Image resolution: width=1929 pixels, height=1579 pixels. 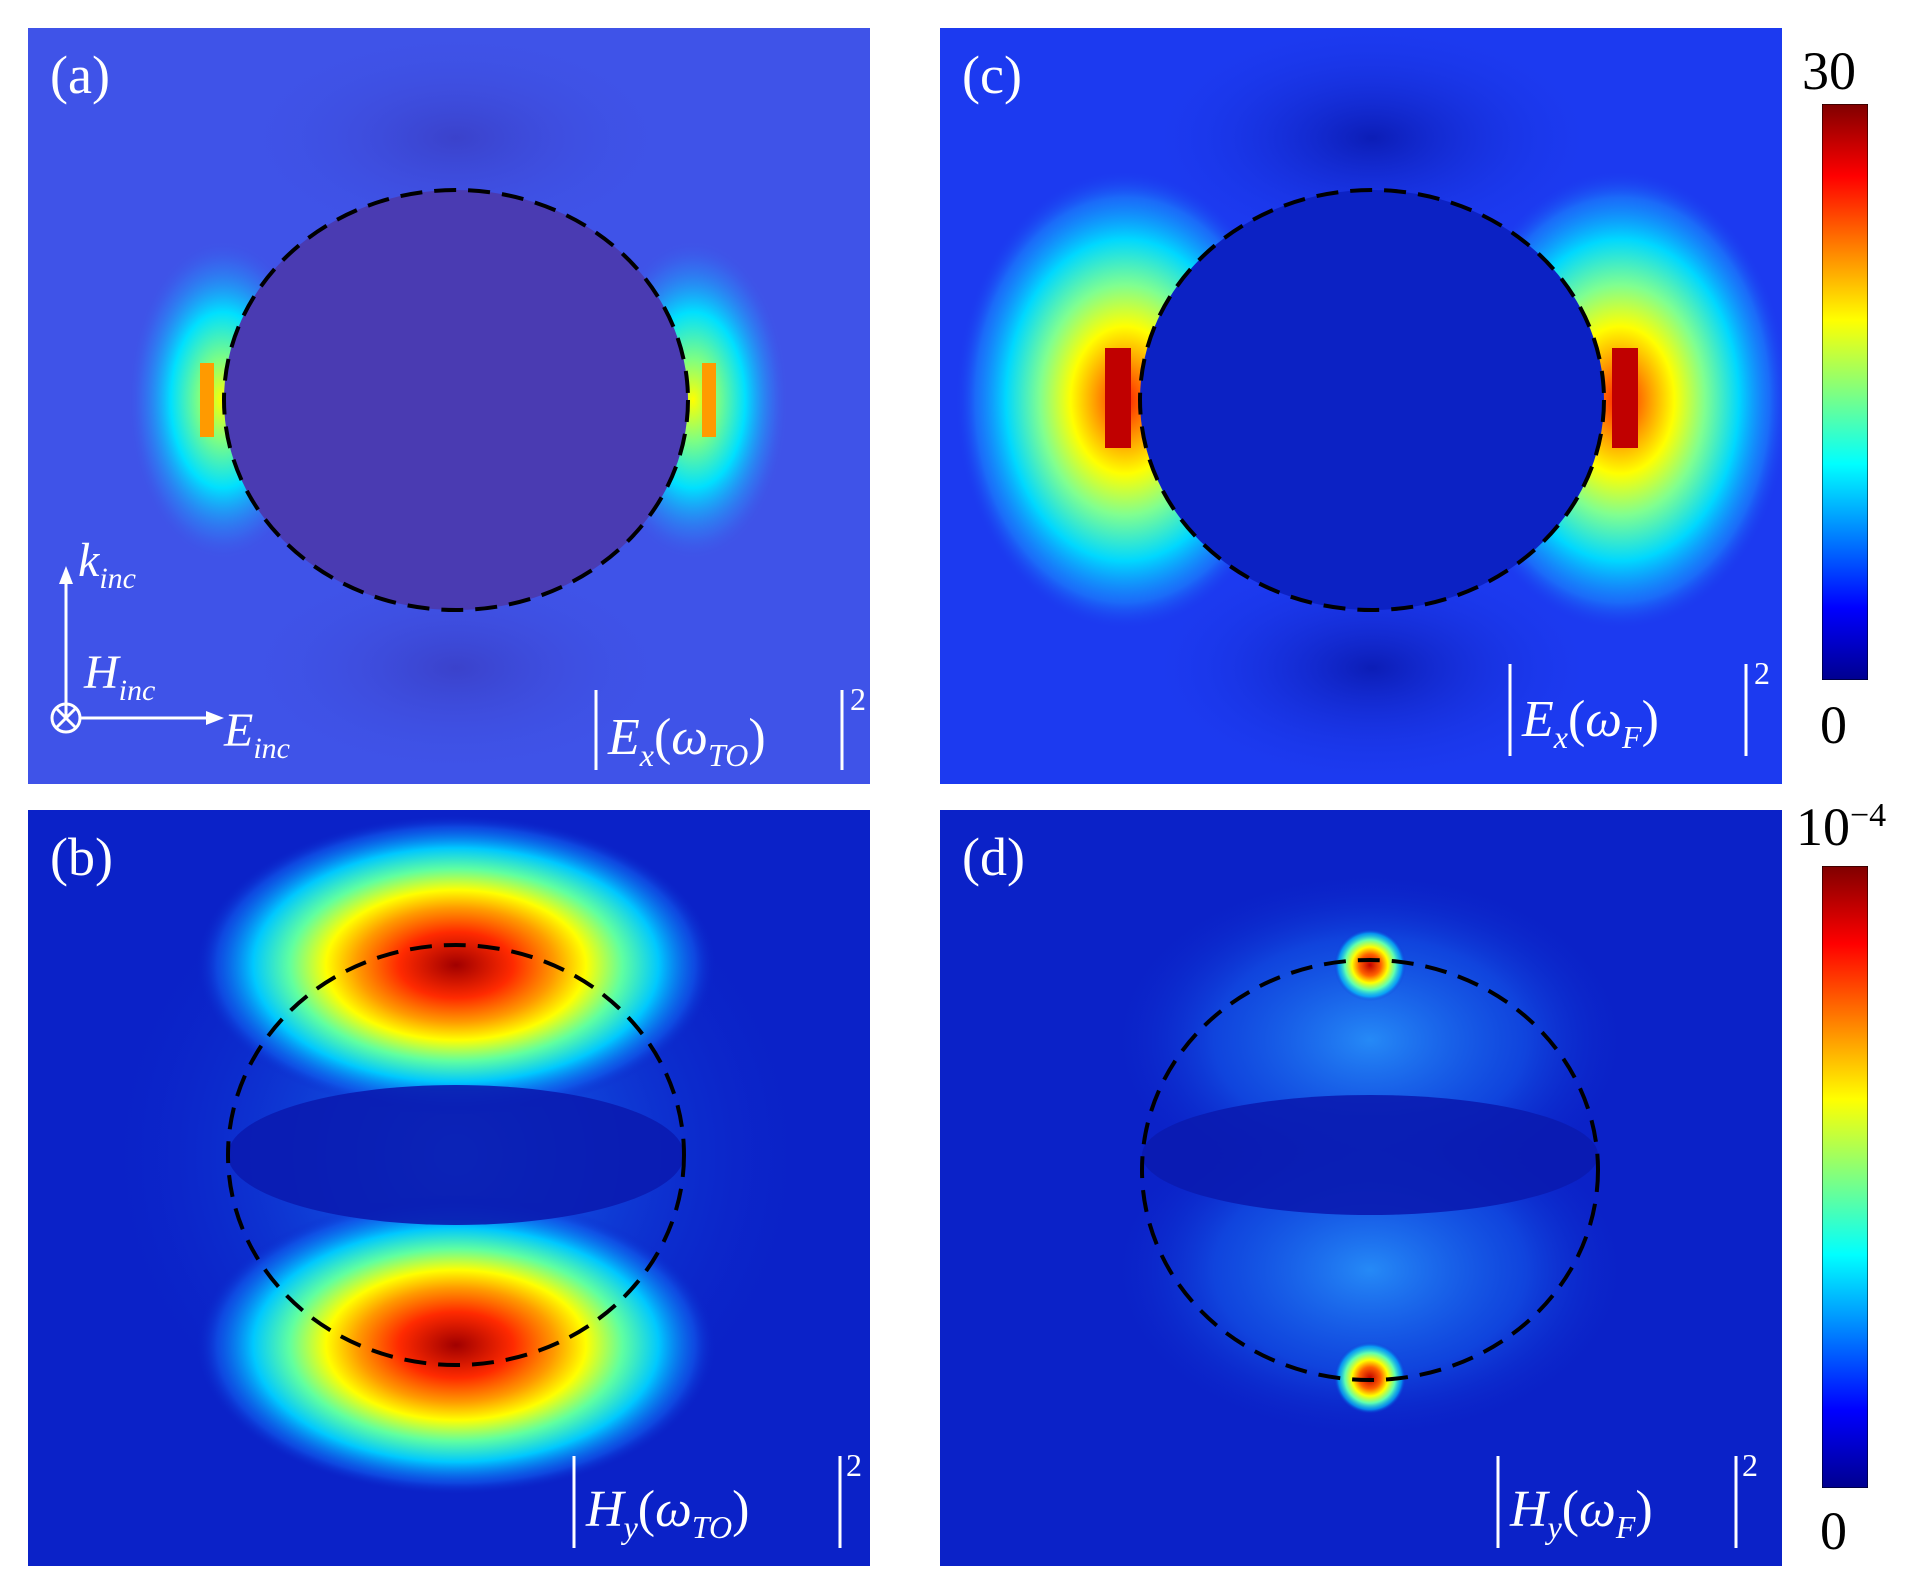 What do you see at coordinates (256, 734) in the screenshot?
I see `e-label: Einc` at bounding box center [256, 734].